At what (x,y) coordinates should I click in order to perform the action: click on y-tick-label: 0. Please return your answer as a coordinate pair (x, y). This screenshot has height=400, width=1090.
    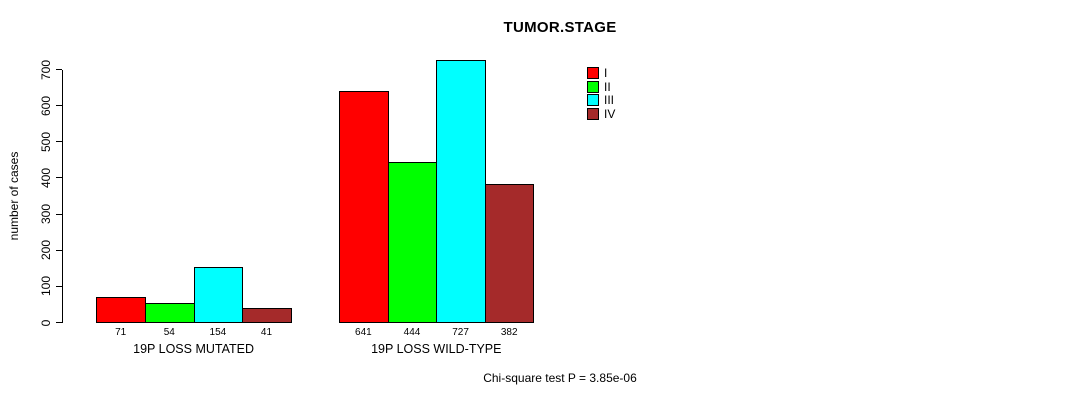
    Looking at the image, I should click on (46, 322).